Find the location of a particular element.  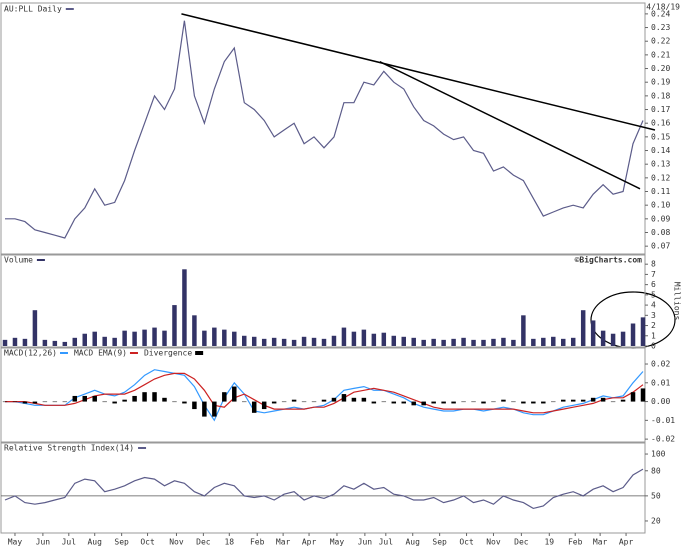

trendline is located at coordinates (510, 125).